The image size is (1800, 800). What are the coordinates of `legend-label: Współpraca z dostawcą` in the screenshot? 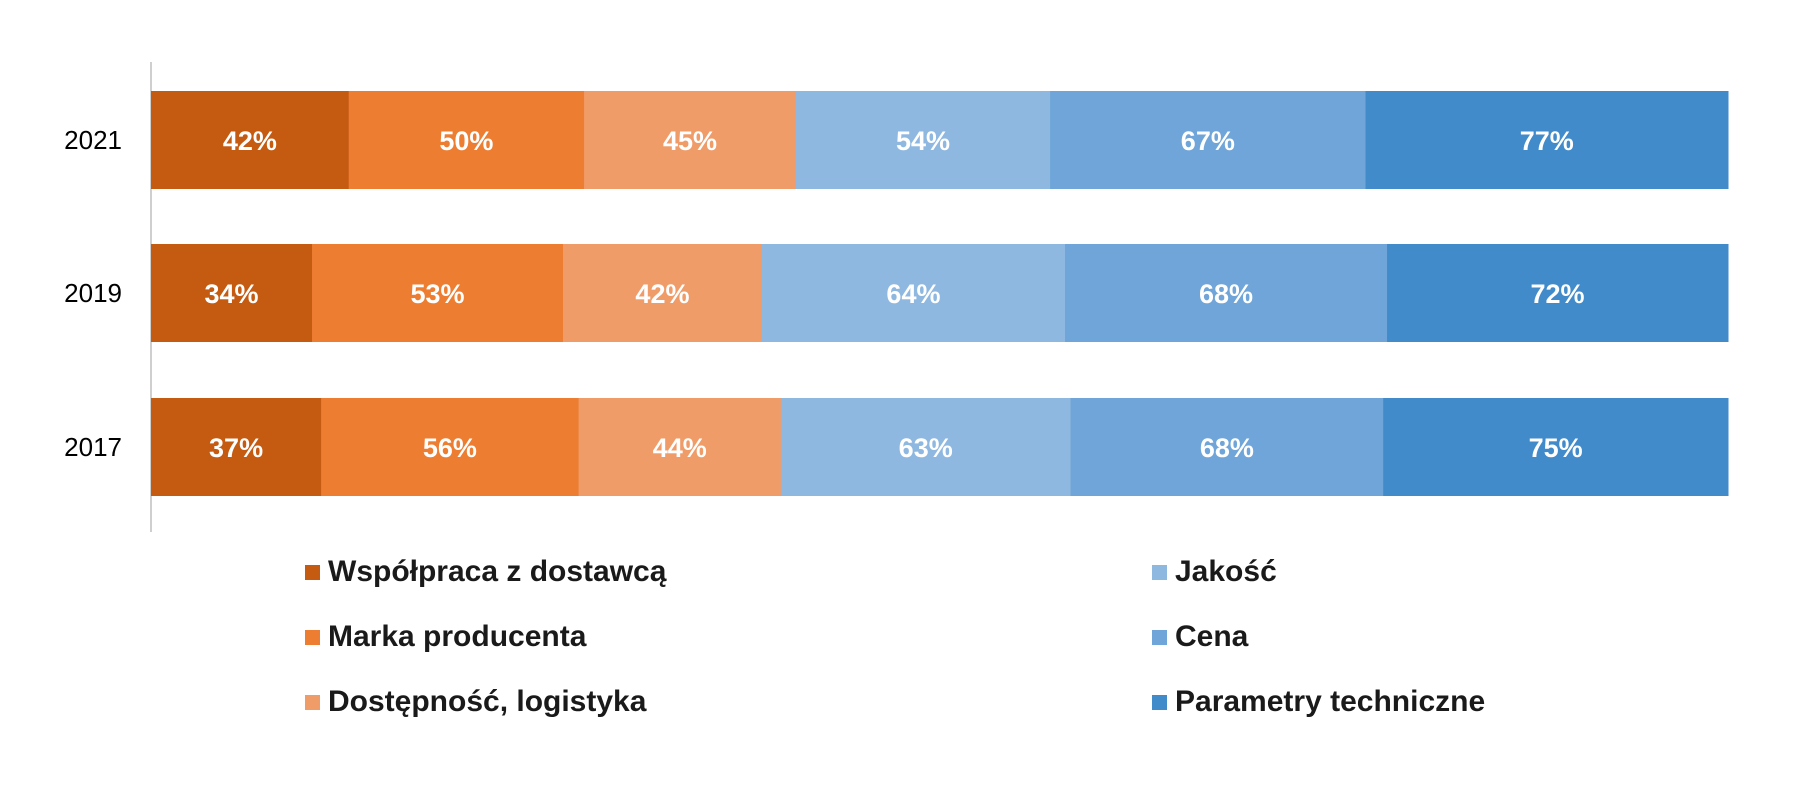 It's located at (497, 571).